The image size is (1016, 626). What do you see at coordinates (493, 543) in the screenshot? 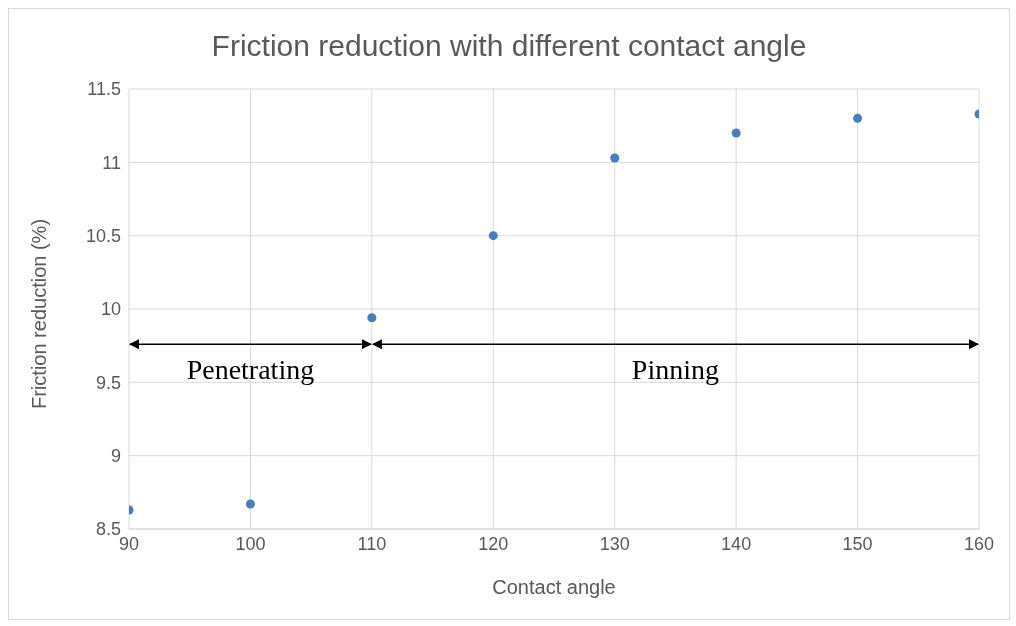
I see `x-tick-label: 120` at bounding box center [493, 543].